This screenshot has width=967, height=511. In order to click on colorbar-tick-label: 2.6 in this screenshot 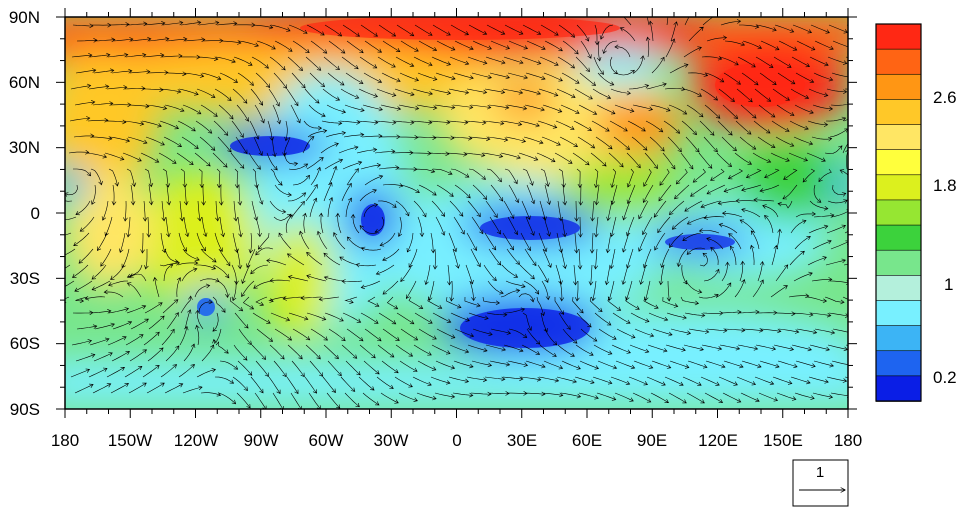, I will do `click(945, 97)`.